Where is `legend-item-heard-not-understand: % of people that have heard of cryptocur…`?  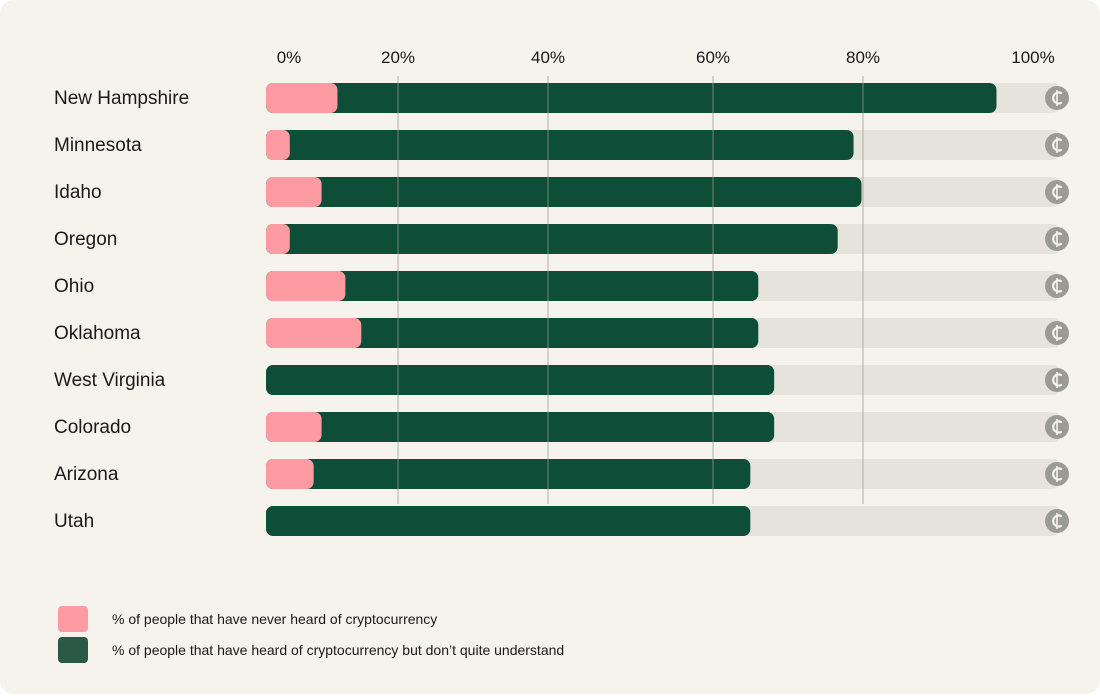
legend-item-heard-not-understand: % of people that have heard of cryptocur… is located at coordinates (311, 650).